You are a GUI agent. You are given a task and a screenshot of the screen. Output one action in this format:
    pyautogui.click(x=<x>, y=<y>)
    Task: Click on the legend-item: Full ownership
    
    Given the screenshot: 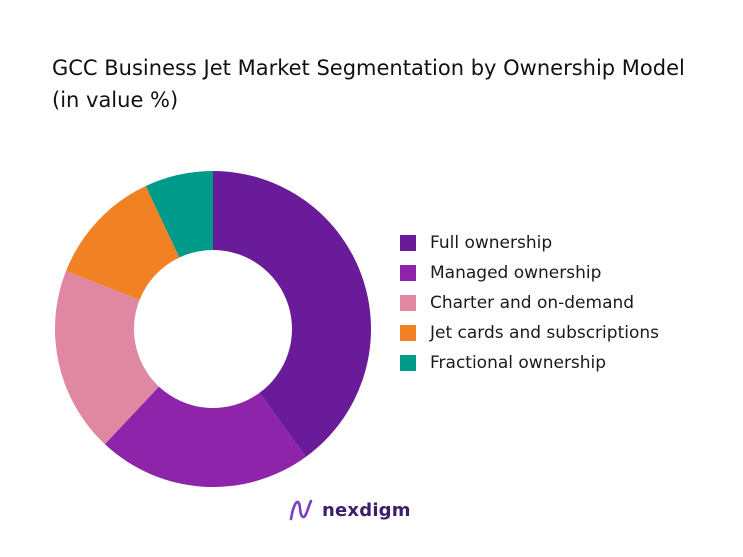 What is the action you would take?
    pyautogui.click(x=565, y=243)
    